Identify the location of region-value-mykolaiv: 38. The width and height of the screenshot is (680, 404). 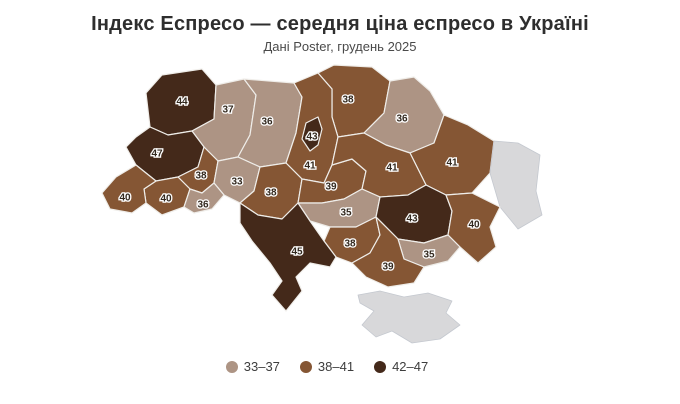
(350, 244).